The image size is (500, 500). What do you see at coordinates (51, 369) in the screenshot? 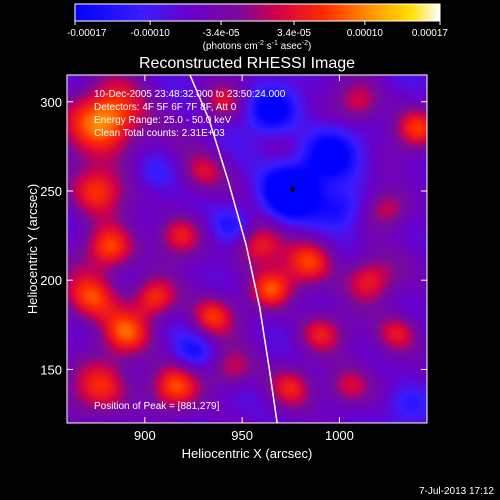
I see `y-tick-label: 150` at bounding box center [51, 369].